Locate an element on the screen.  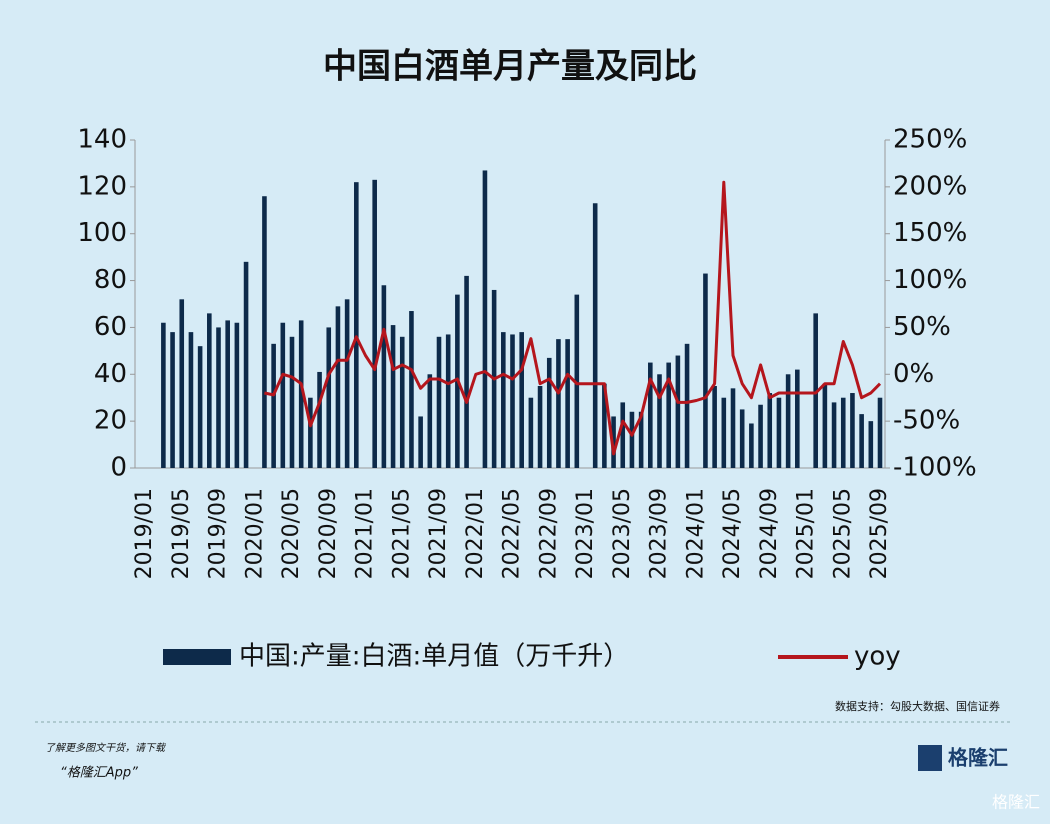
x-tick-label: 2024/05 is located at coordinates (732, 533).